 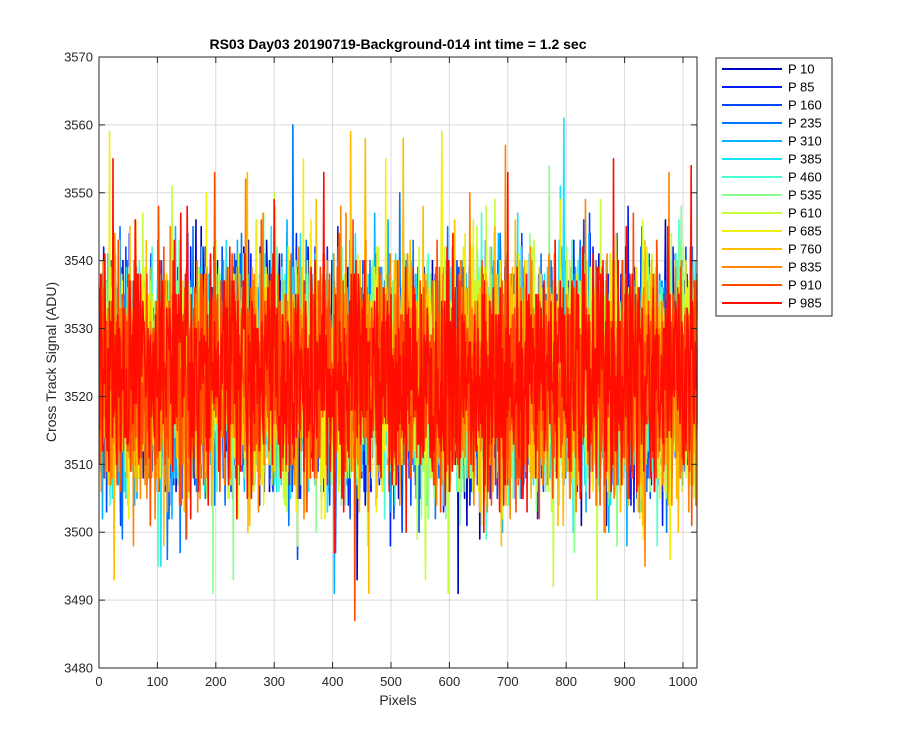 I want to click on legend-box, so click(x=774, y=187).